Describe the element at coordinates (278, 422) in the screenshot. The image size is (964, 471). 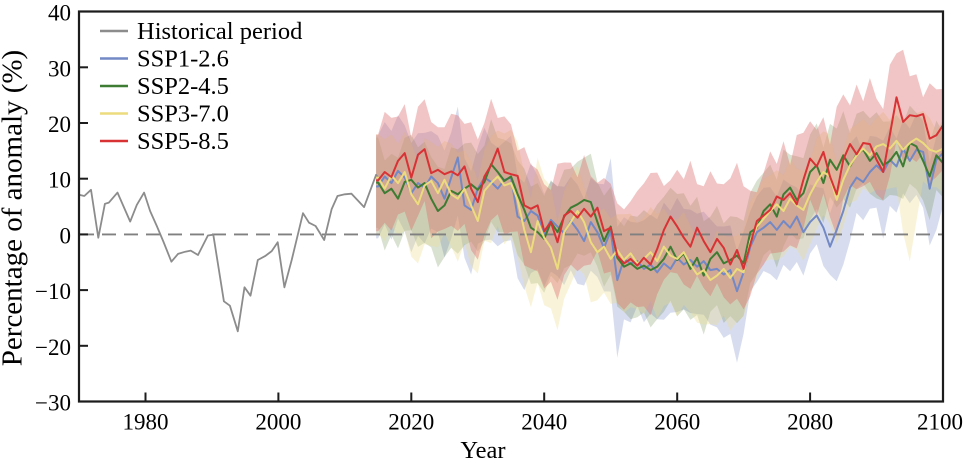
I see `svg-text: 2000` at that location.